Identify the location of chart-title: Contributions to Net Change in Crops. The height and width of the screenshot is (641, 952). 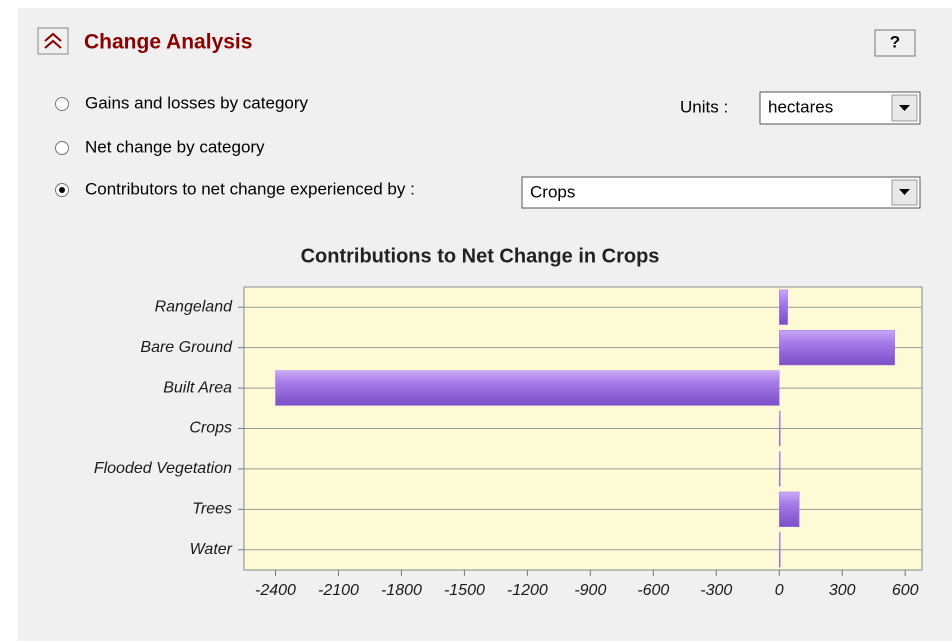
(480, 256).